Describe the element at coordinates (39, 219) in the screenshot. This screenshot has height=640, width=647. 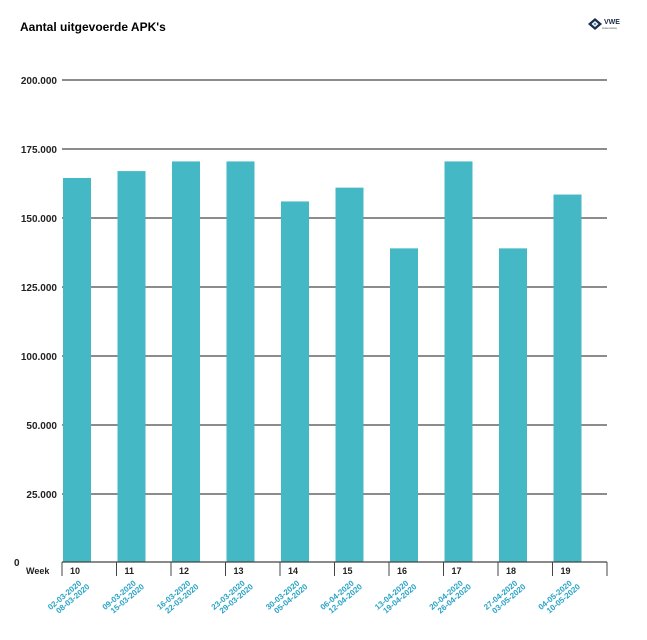
I see `y-tick-label: 150.000` at that location.